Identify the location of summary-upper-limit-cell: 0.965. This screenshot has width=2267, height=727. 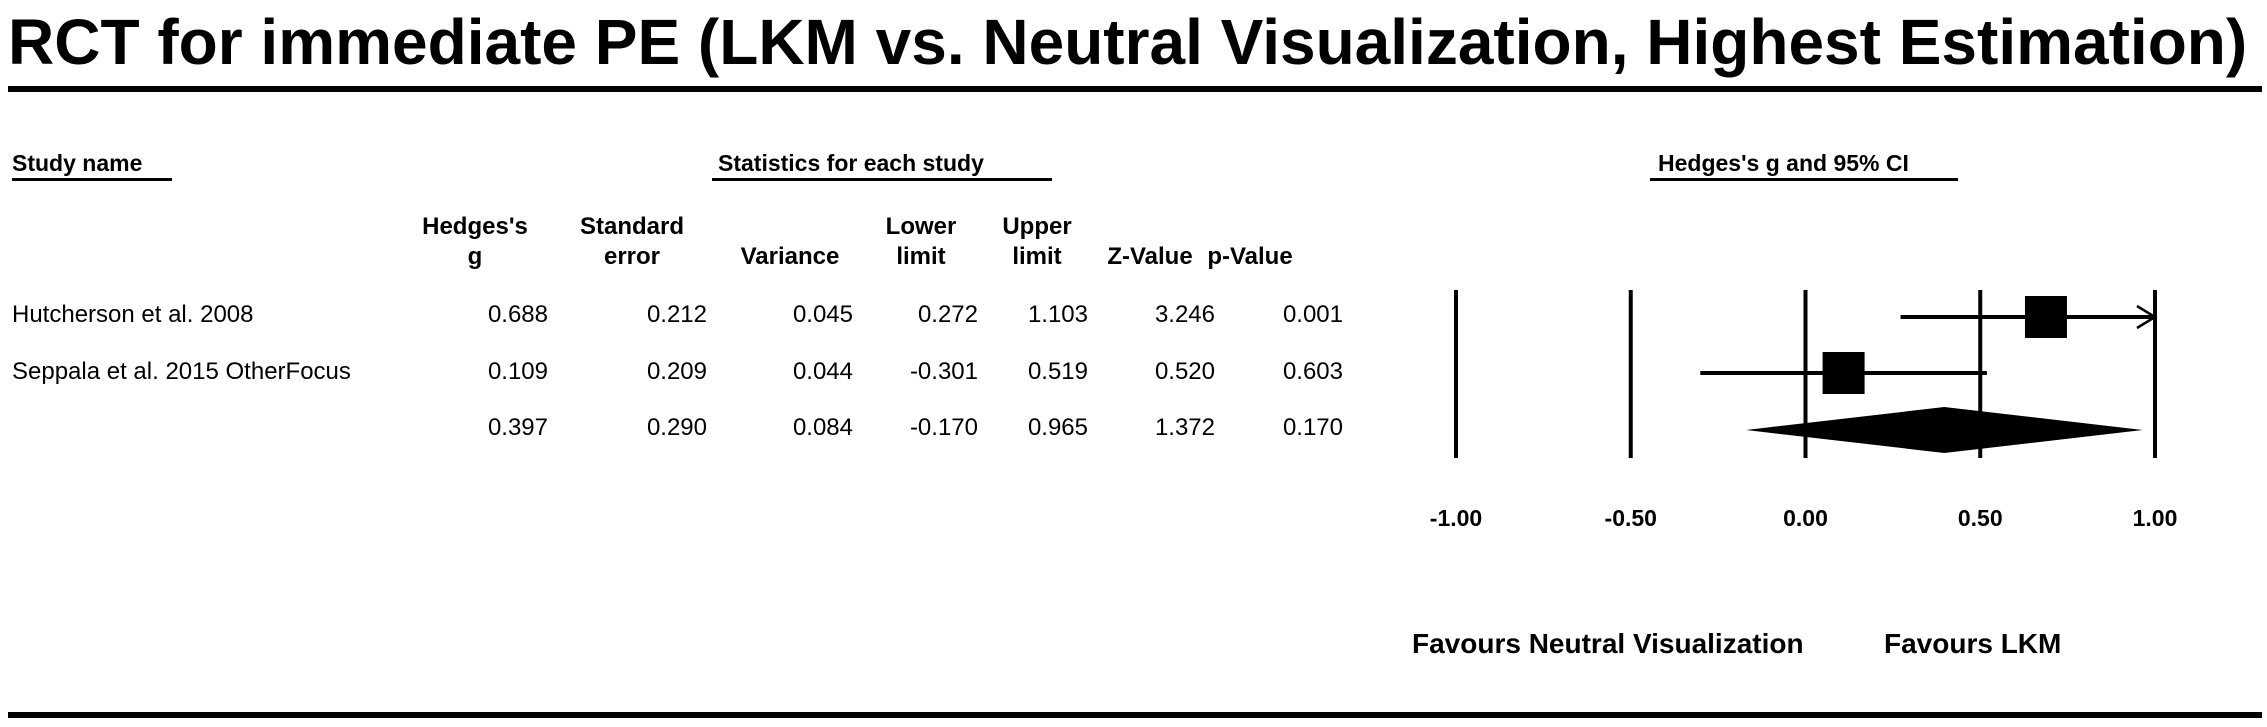
(1057, 427).